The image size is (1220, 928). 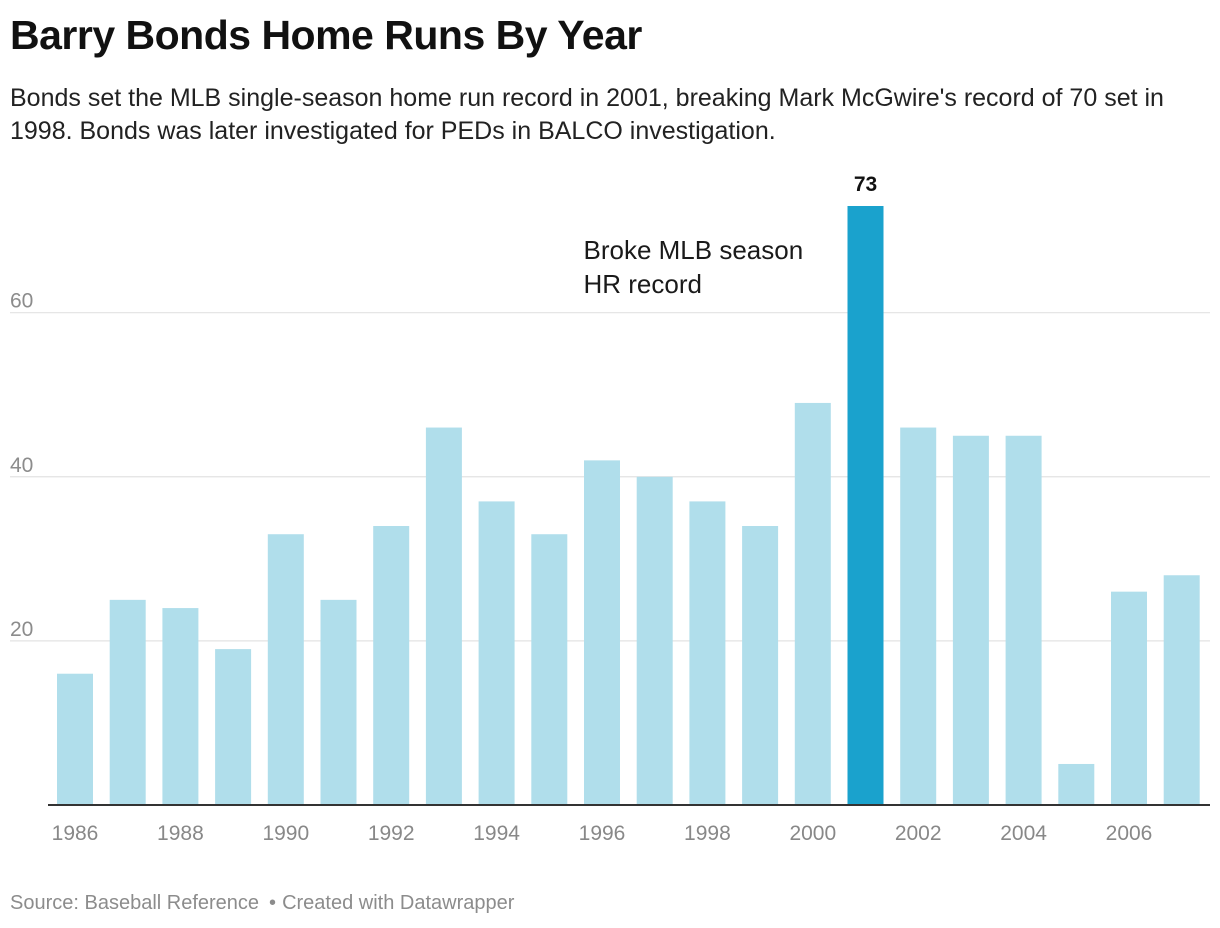 I want to click on chart-title: Barry Bonds Home Runs By Year, so click(x=326, y=35).